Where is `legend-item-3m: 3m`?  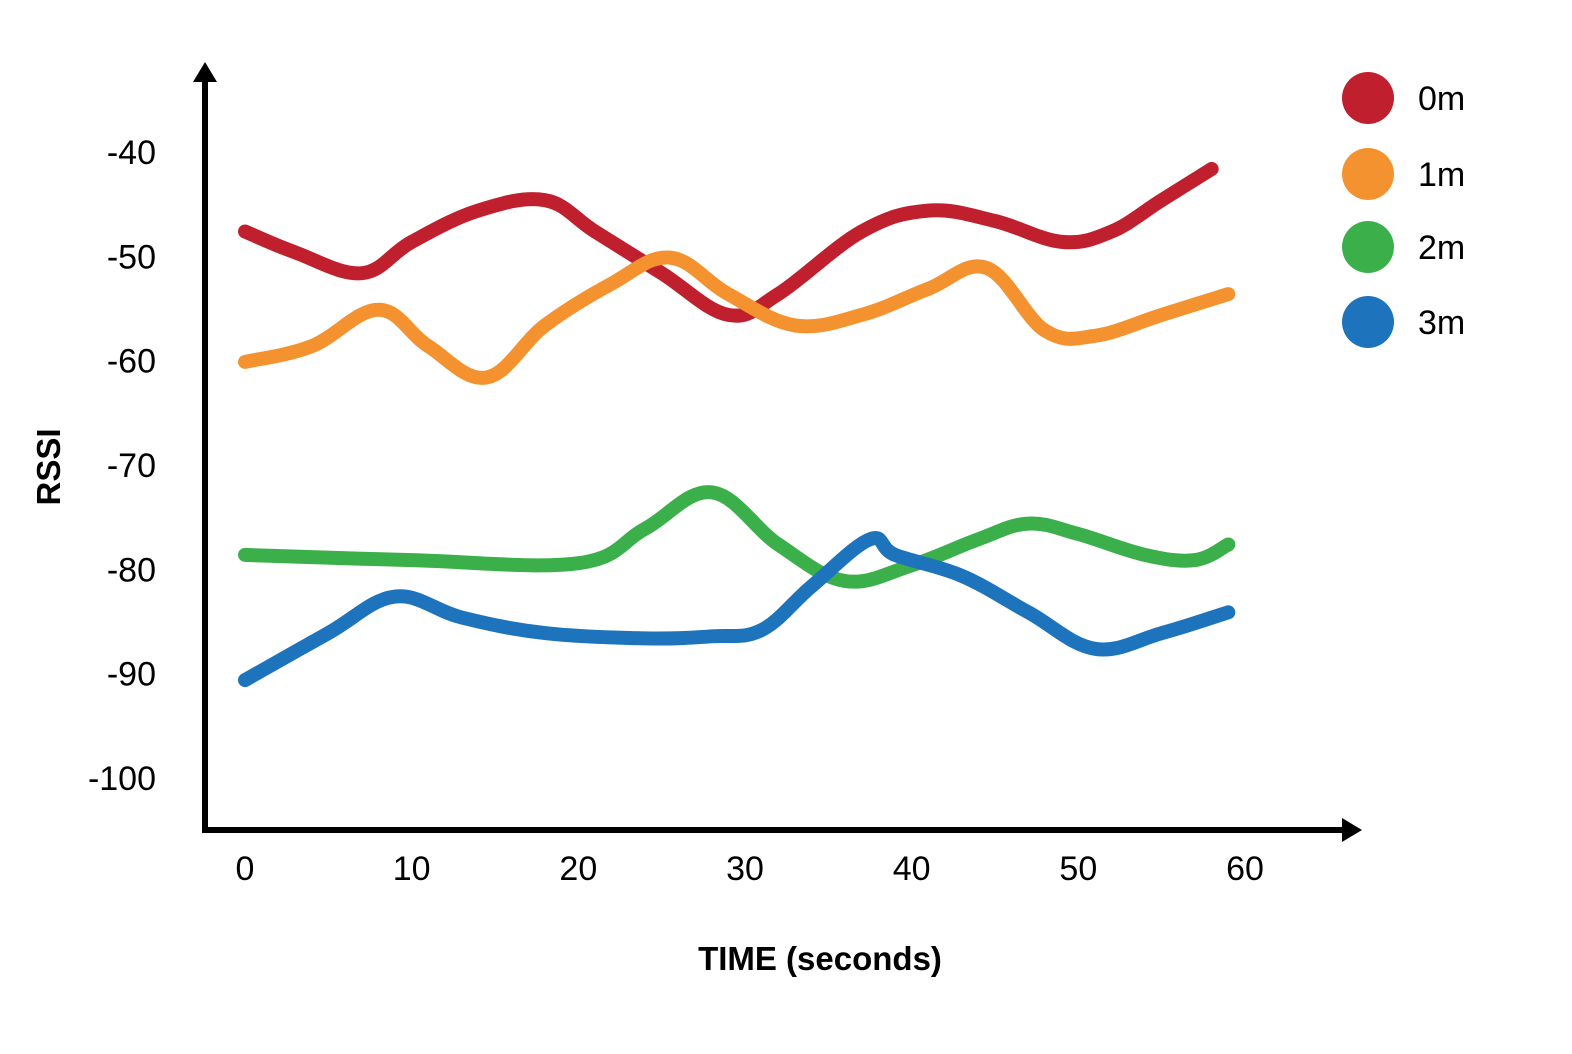
legend-item-3m: 3m is located at coordinates (1403, 322).